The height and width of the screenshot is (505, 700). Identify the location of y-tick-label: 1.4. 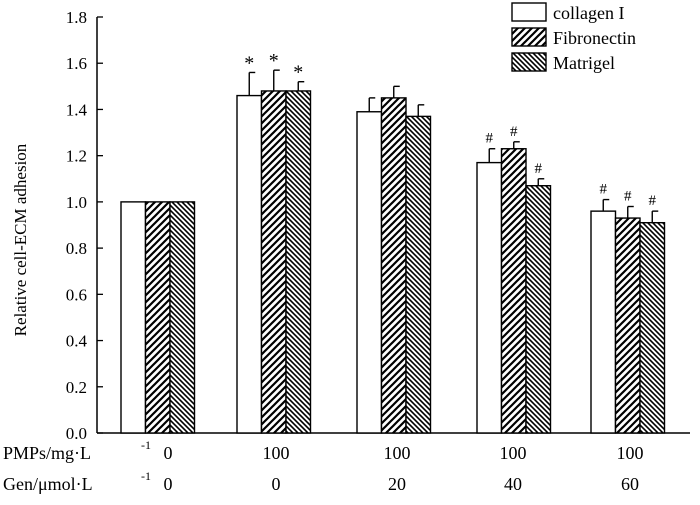
(77, 109).